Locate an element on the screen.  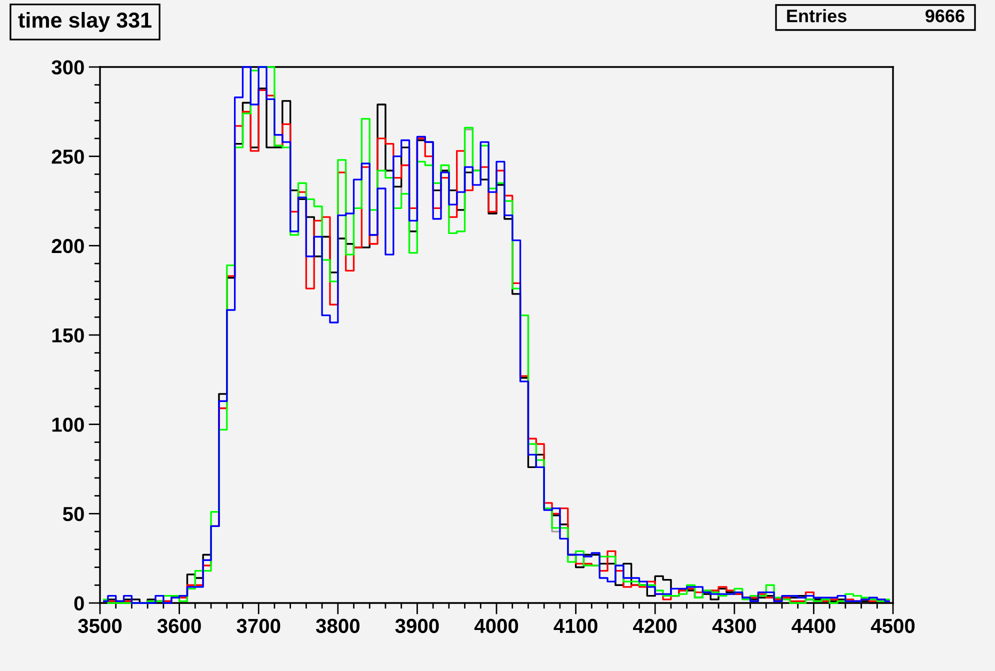
x-tick-label: 3900 is located at coordinates (417, 626).